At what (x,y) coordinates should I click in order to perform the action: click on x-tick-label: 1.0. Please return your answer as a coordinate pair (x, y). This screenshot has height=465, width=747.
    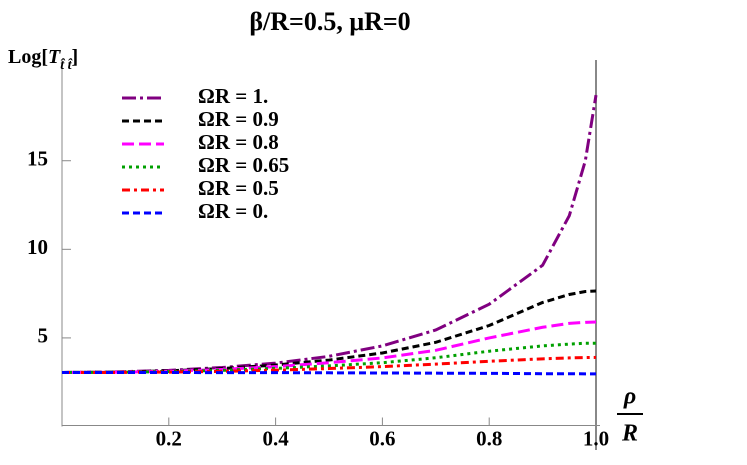
    Looking at the image, I should click on (596, 438).